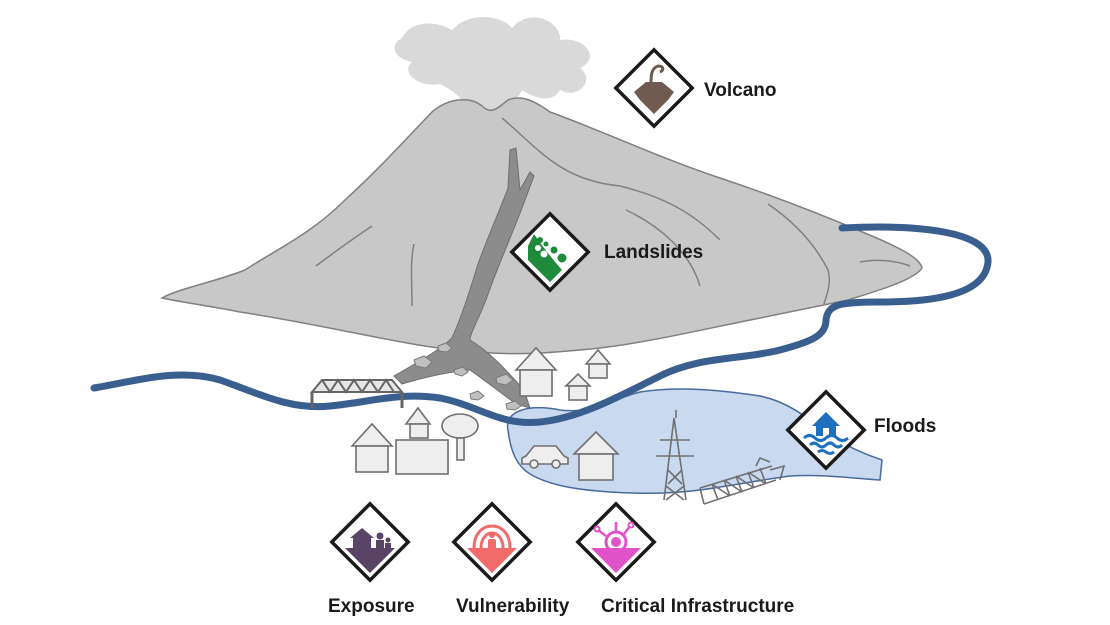 Image resolution: width=1110 pixels, height=625 pixels. What do you see at coordinates (492, 67) in the screenshot?
I see `smoke-plume` at bounding box center [492, 67].